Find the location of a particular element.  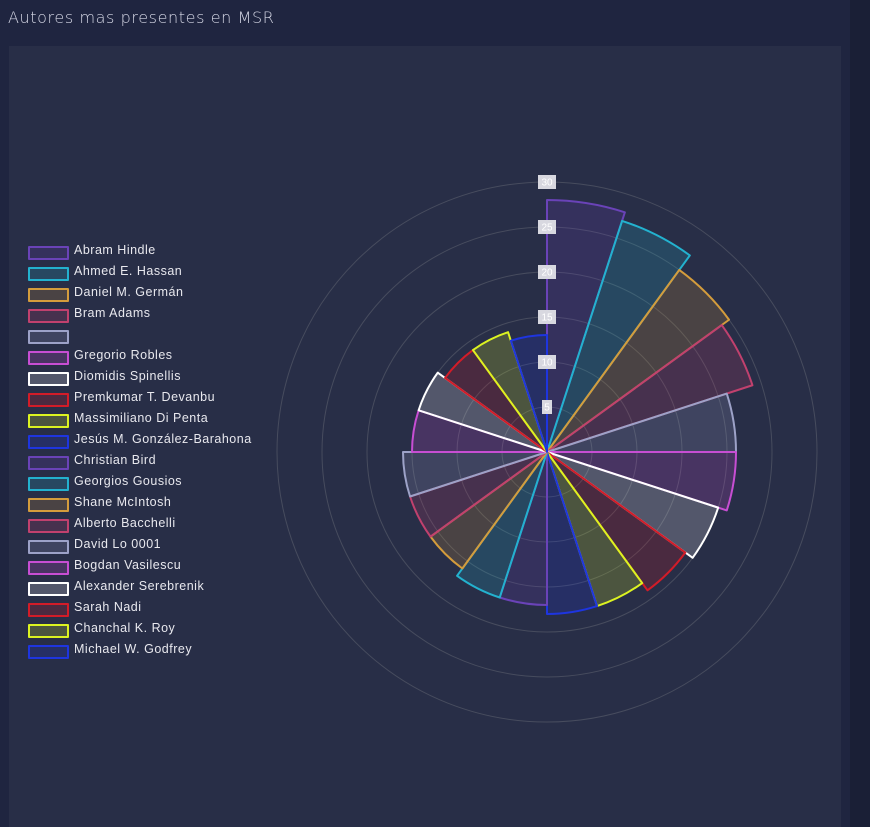

legend-label: Massimiliano Di Penta is located at coordinates (141, 418).